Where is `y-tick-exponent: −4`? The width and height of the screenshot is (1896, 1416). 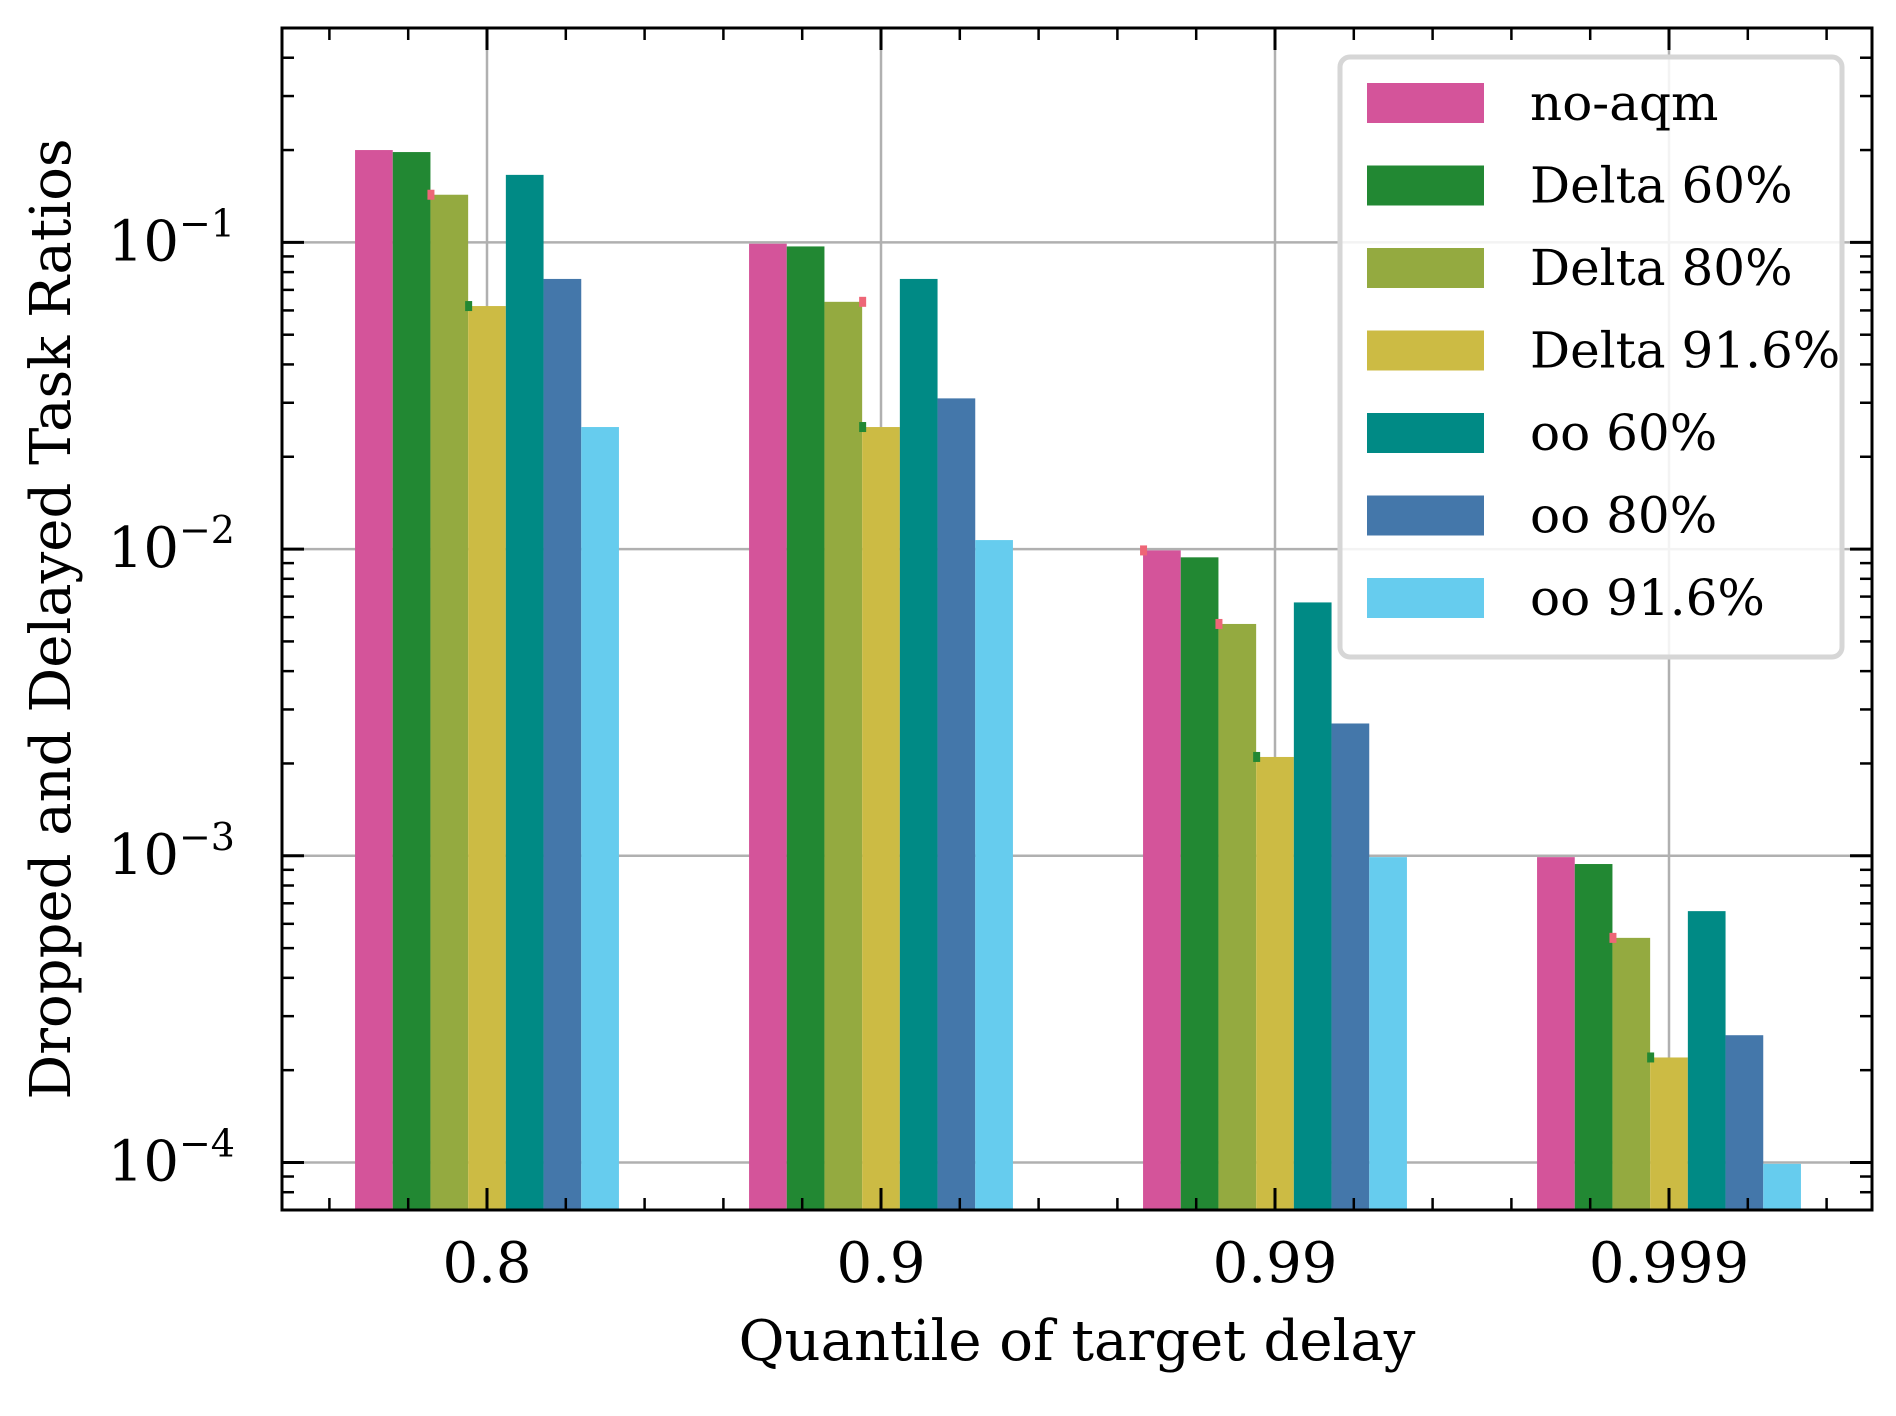
y-tick-exponent: −4 is located at coordinates (207, 1143).